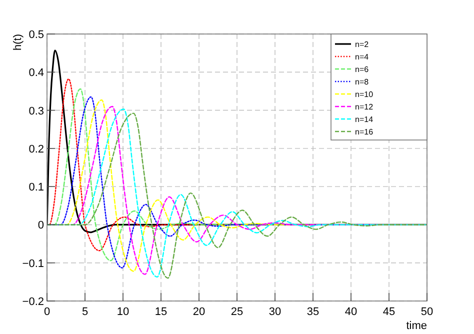  What do you see at coordinates (275, 312) in the screenshot?
I see `x-tick-label: 30` at bounding box center [275, 312].